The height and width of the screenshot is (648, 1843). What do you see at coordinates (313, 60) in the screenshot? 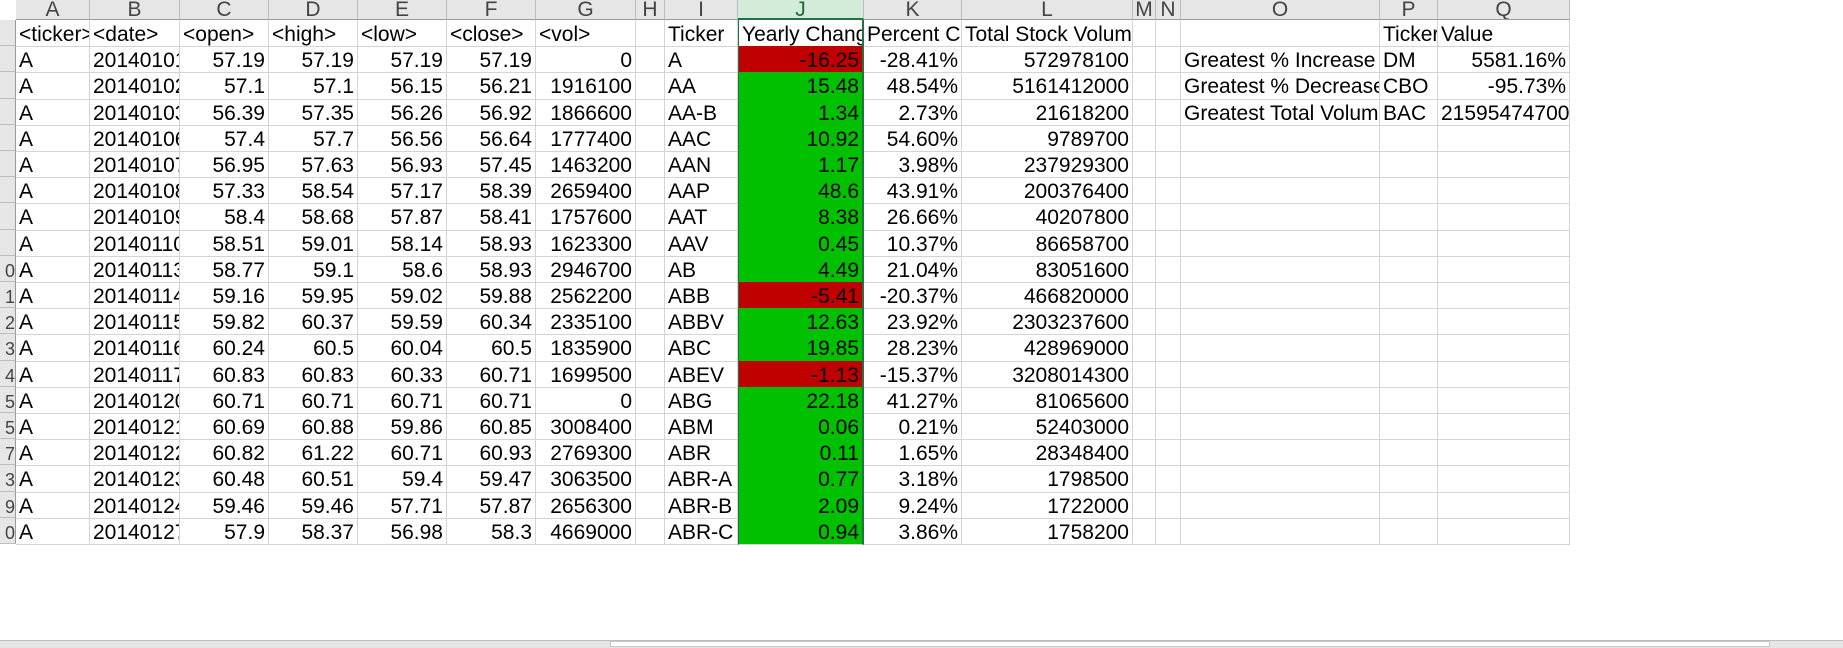
I see `data-cell-high: 57.19` at bounding box center [313, 60].